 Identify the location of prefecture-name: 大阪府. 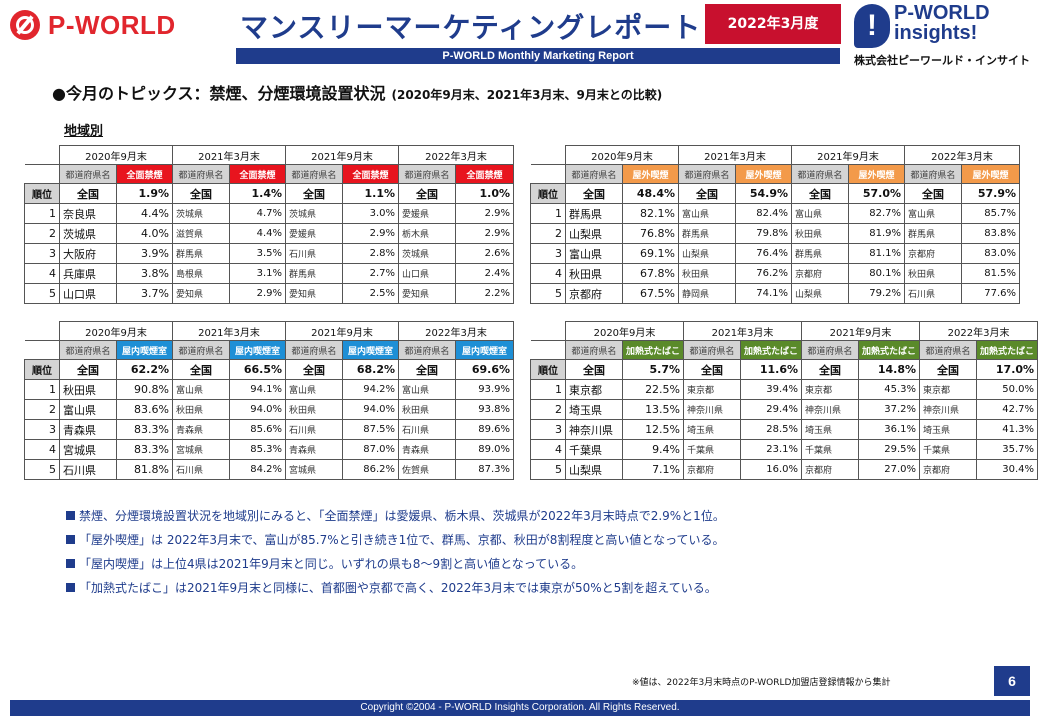
(88, 253).